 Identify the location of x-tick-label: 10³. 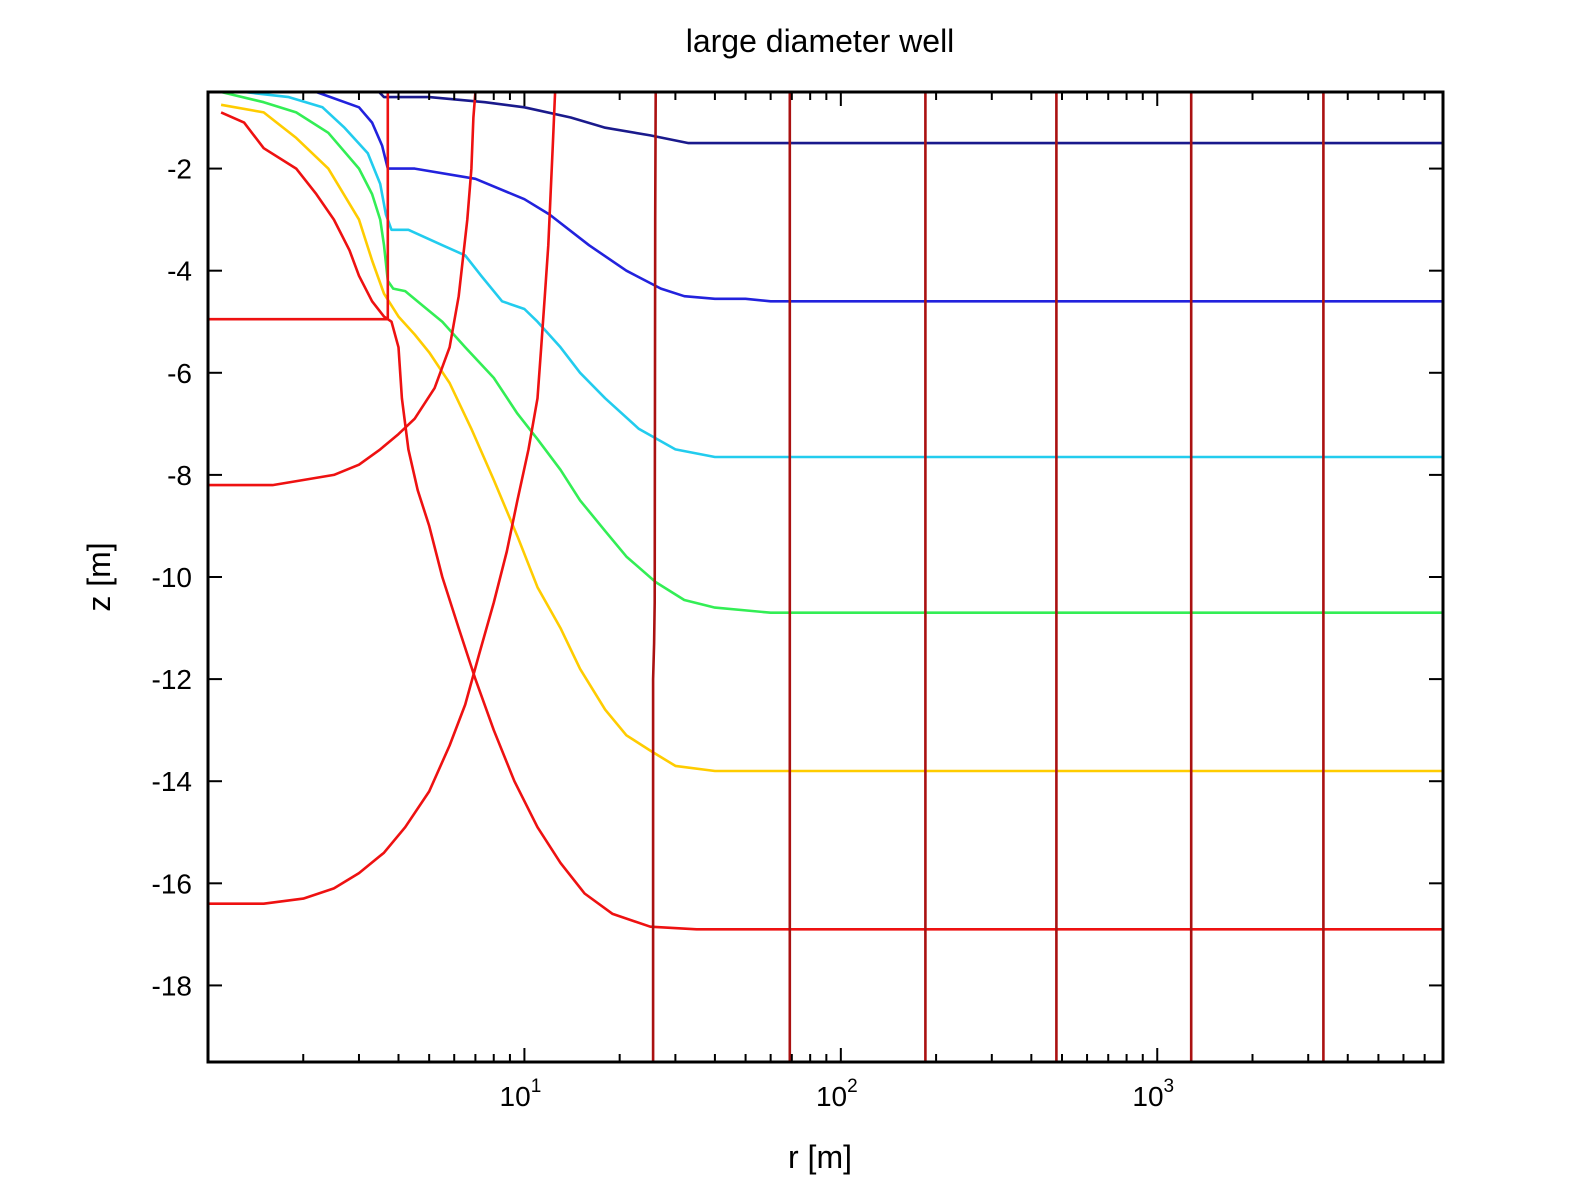
(1153, 1094).